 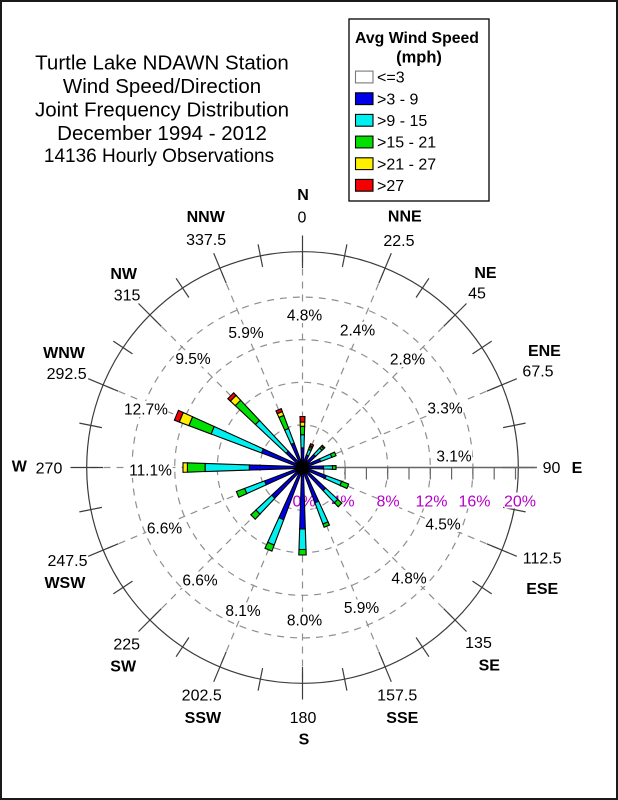 I want to click on svg-text: NNE, so click(x=405, y=217).